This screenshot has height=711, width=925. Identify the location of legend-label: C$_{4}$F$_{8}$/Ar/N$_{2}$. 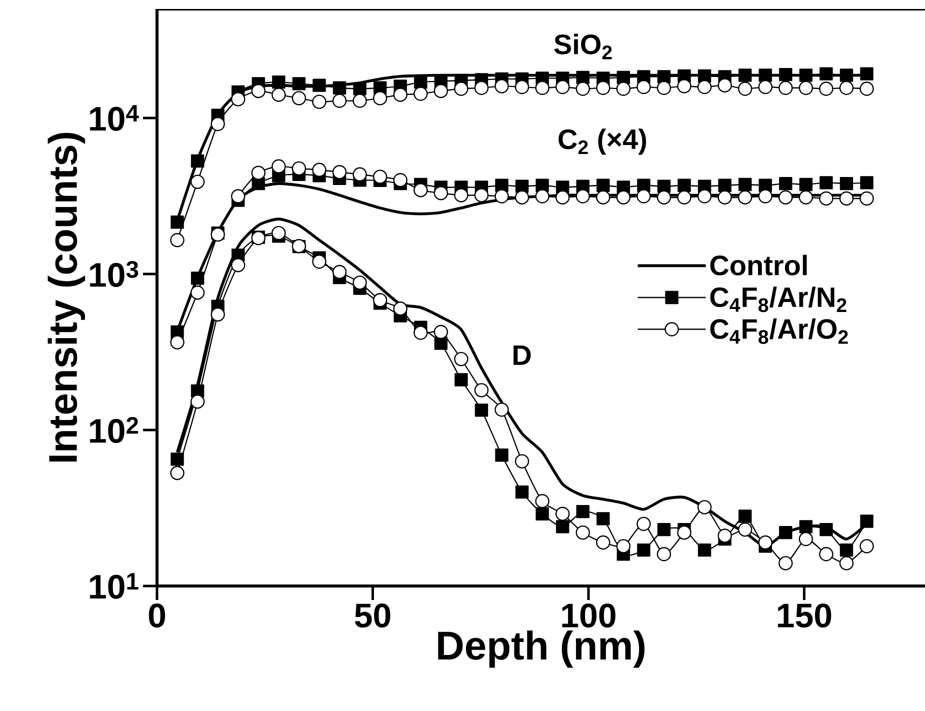
(778, 299).